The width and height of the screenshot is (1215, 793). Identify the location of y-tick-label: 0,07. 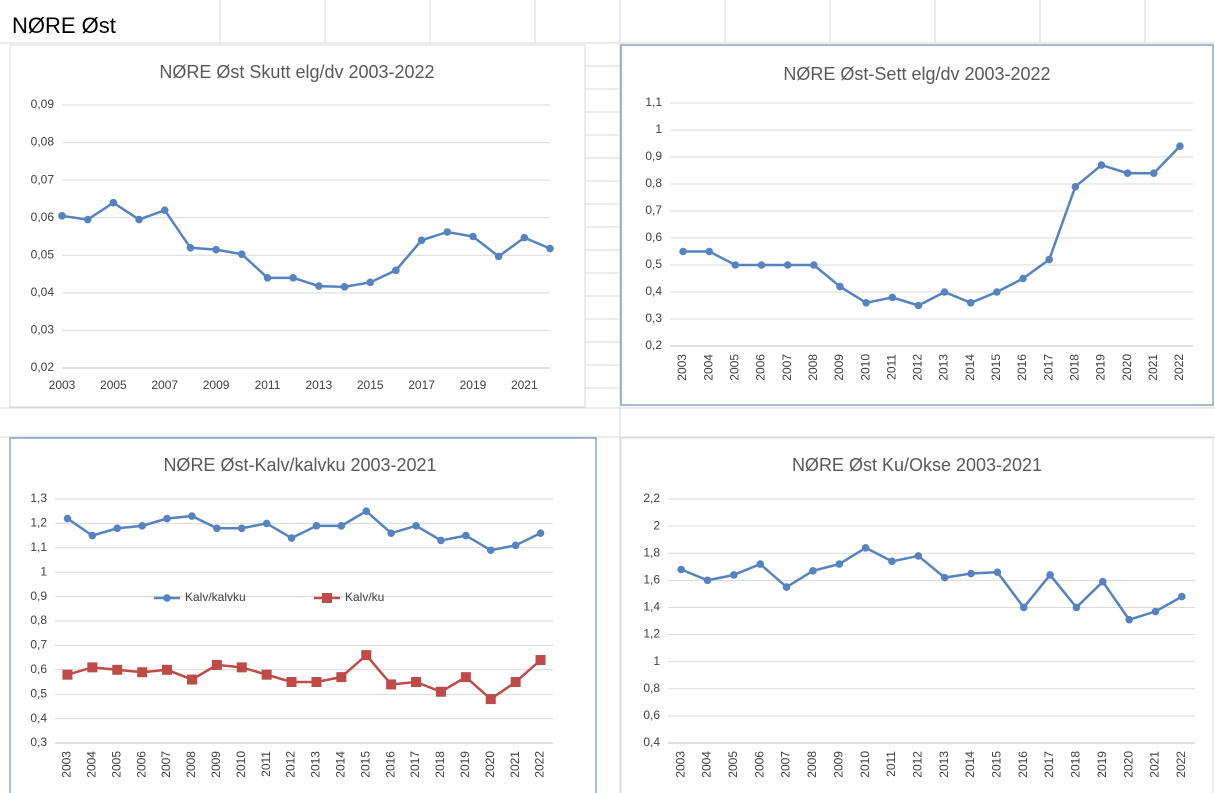
(43, 179).